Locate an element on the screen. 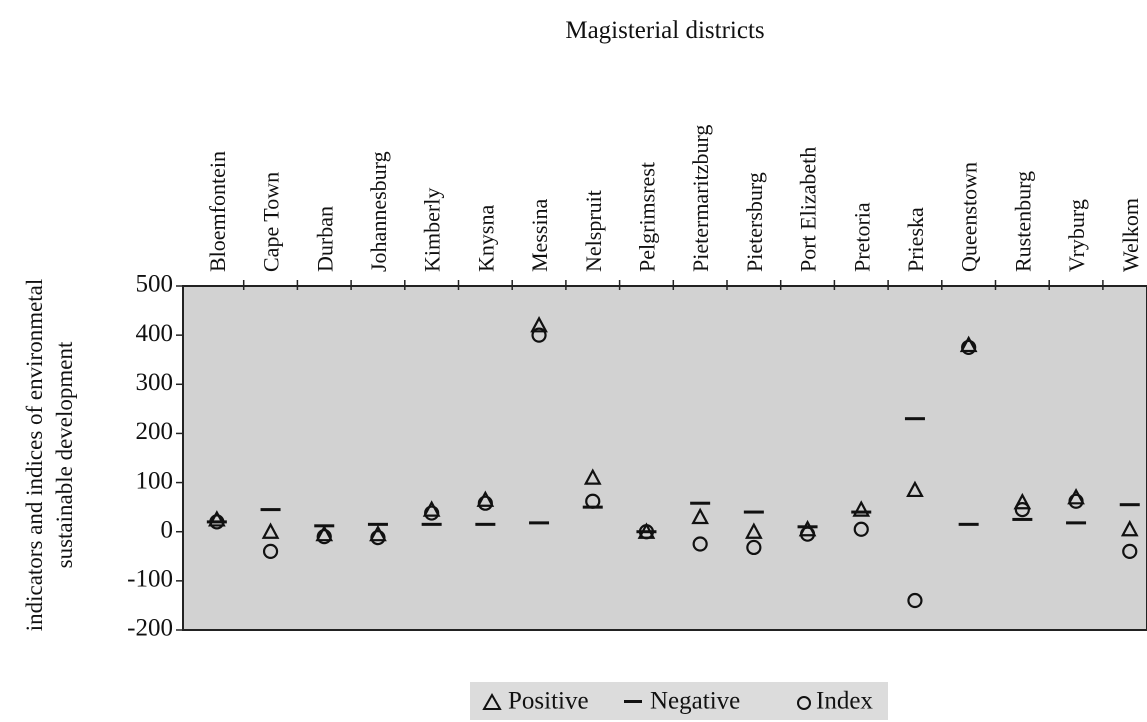 This screenshot has width=1147, height=722. x-tick-label: Pietermaritzburg is located at coordinates (700, 198).